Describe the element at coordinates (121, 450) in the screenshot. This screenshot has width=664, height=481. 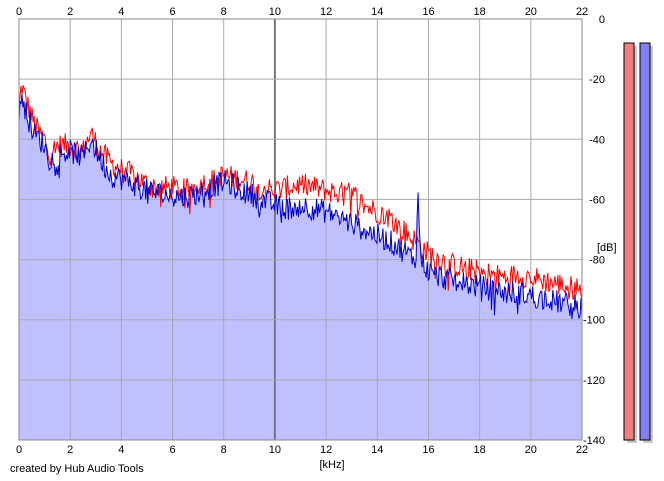
I see `x-tick-label-bottom: 4` at that location.